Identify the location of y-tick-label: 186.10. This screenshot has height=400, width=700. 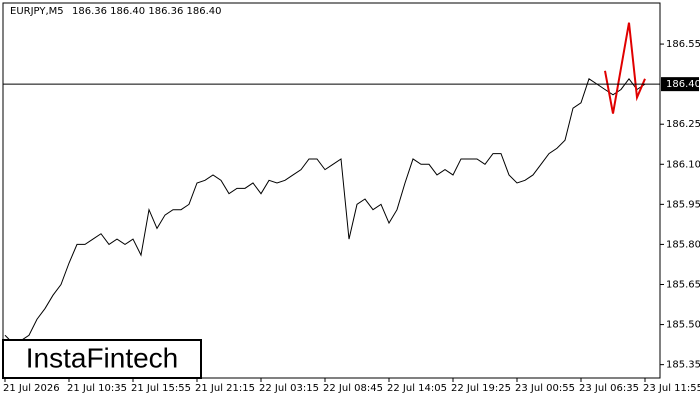
(683, 164).